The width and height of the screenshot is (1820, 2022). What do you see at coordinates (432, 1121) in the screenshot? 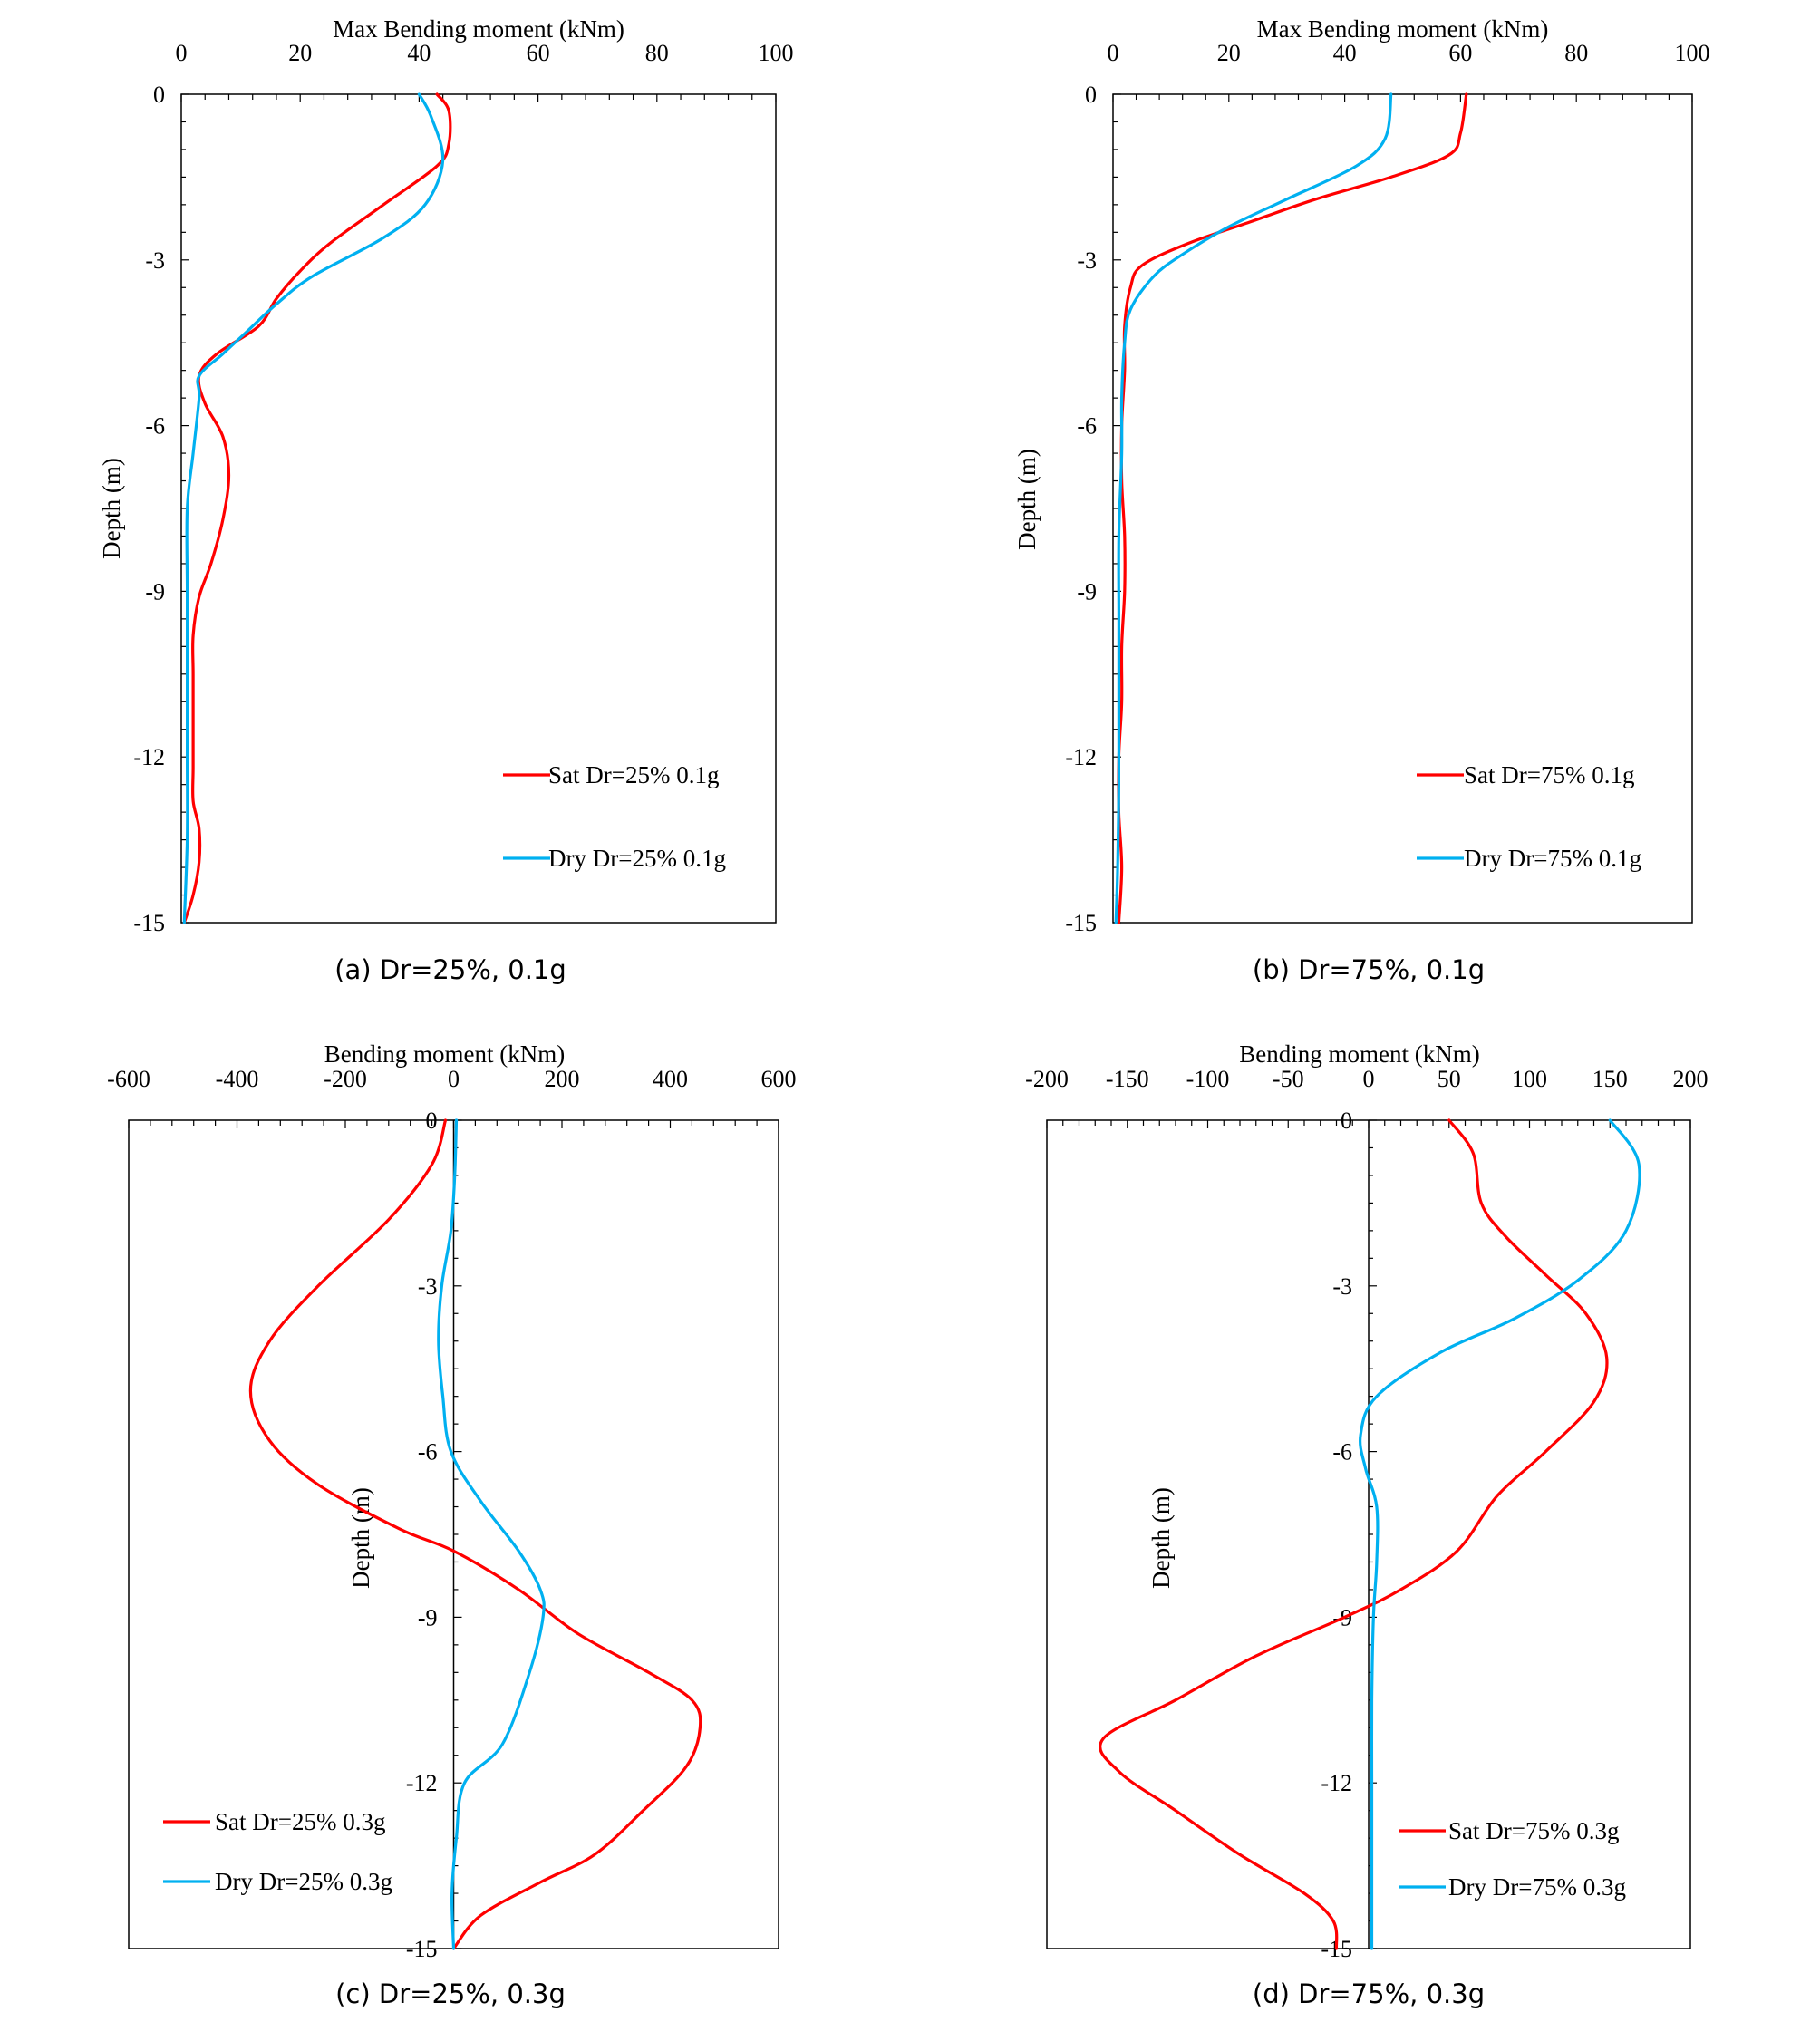
I see `y-tick-label-c: 0` at bounding box center [432, 1121].